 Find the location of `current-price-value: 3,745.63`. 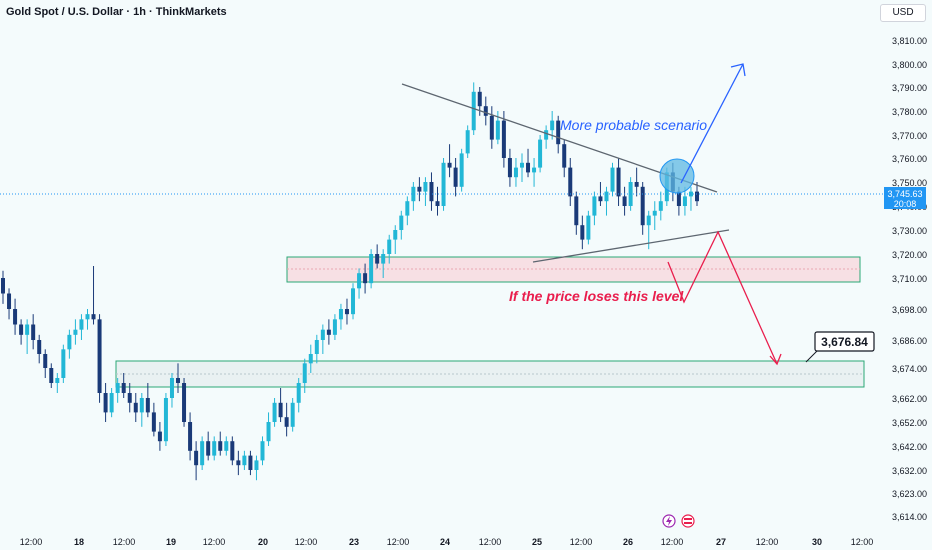

current-price-value: 3,745.63 is located at coordinates (904, 194).